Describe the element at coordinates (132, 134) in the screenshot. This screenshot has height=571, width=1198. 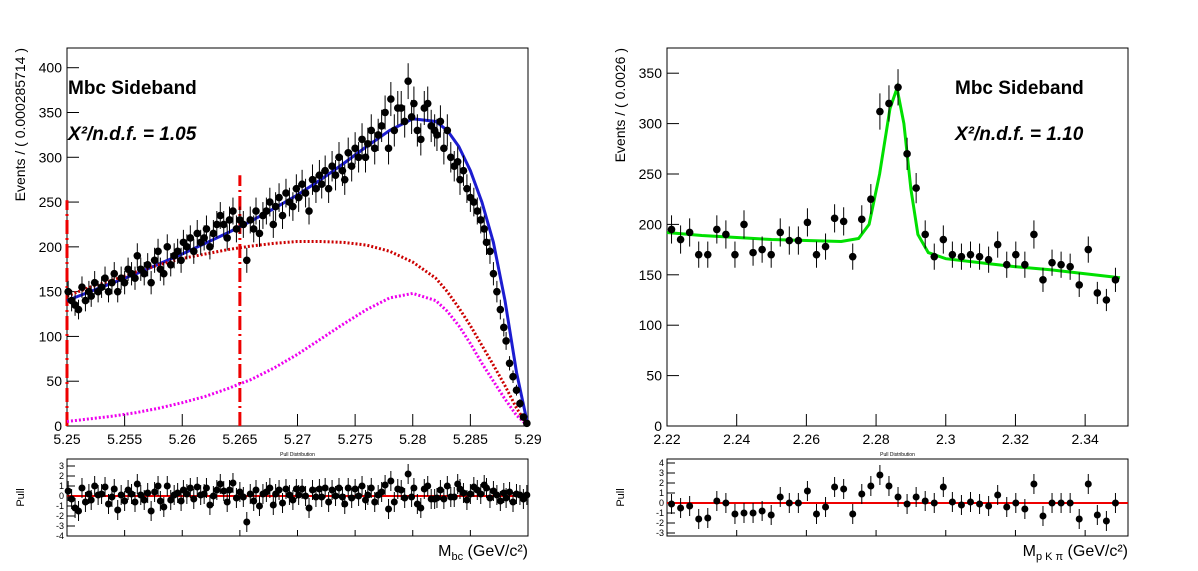
I see `fit-quality: X²/n.d.f. = 1.05` at that location.